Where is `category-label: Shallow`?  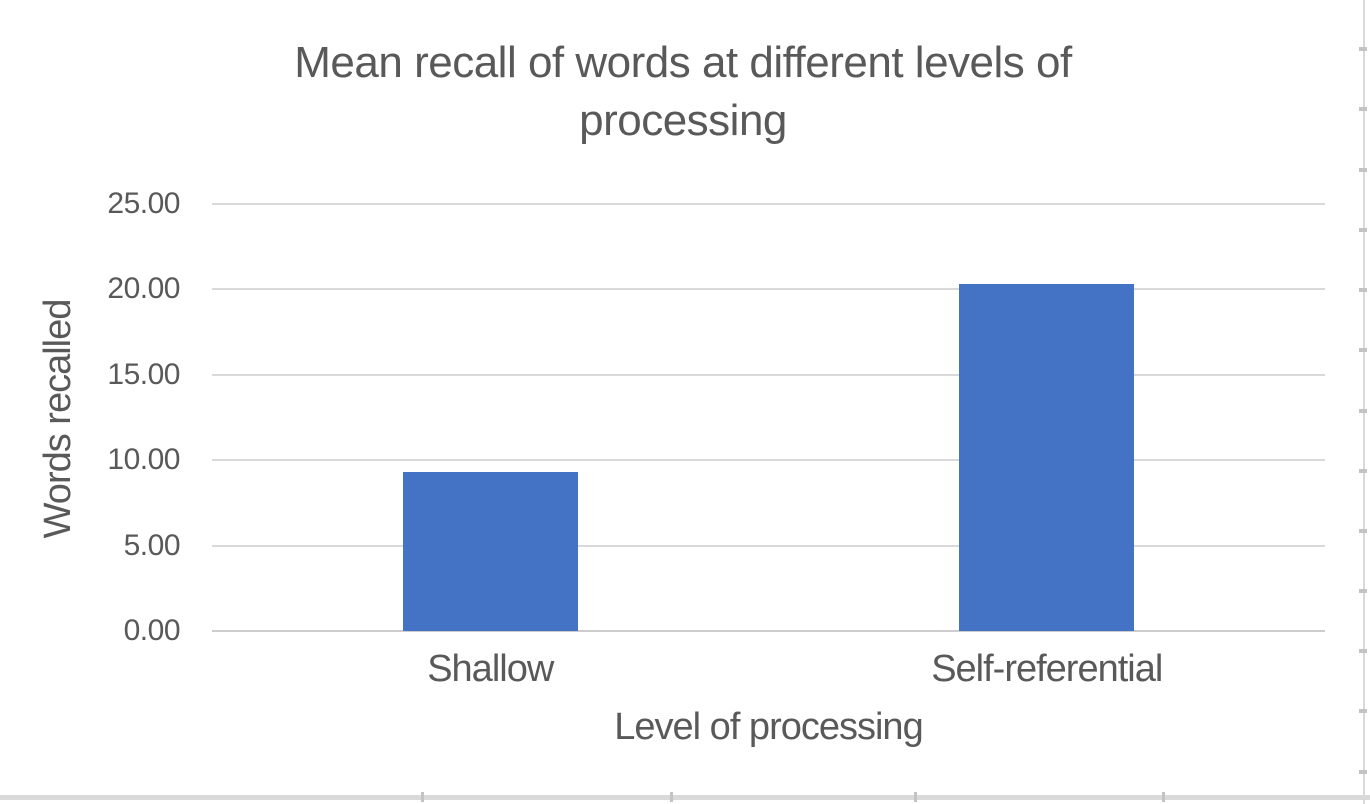
category-label: Shallow is located at coordinates (490, 669).